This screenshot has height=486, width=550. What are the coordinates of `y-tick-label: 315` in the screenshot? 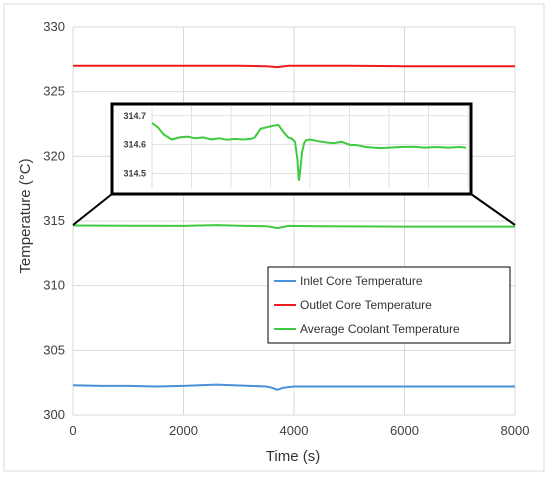 It's located at (54, 220).